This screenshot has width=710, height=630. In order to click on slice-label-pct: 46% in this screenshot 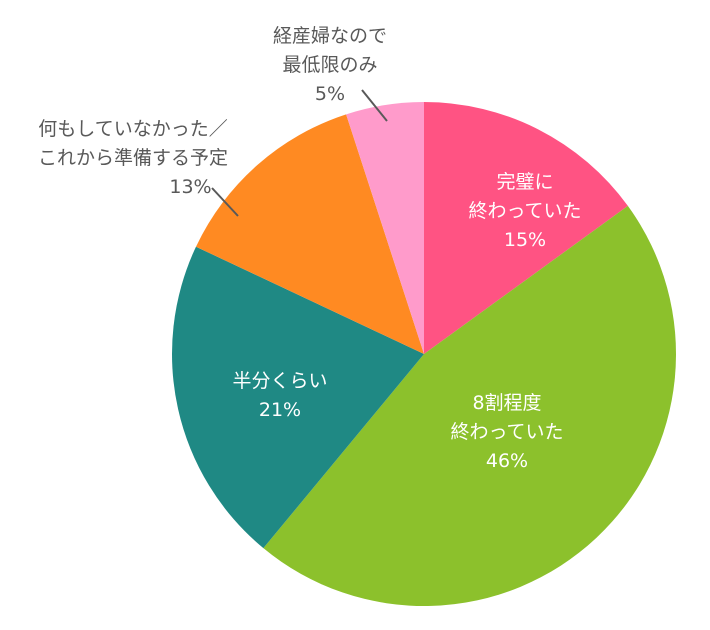, I will do `click(507, 461)`.